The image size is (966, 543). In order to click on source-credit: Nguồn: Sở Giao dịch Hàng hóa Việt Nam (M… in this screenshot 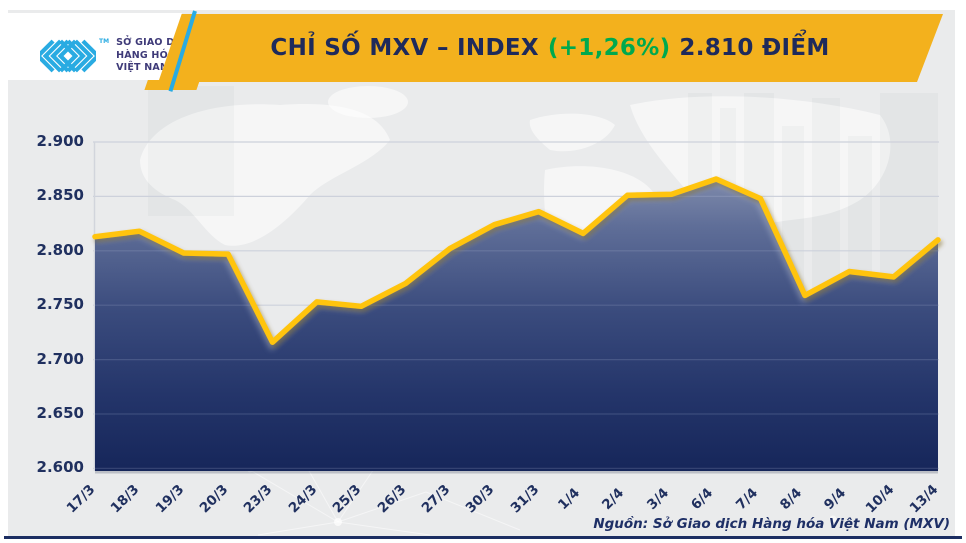, I will do `click(771, 524)`.